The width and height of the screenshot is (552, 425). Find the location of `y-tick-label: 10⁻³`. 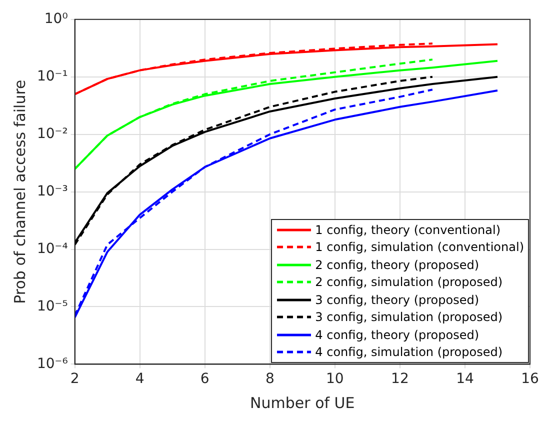

y-tick-label: 10⁻³ is located at coordinates (52, 191).